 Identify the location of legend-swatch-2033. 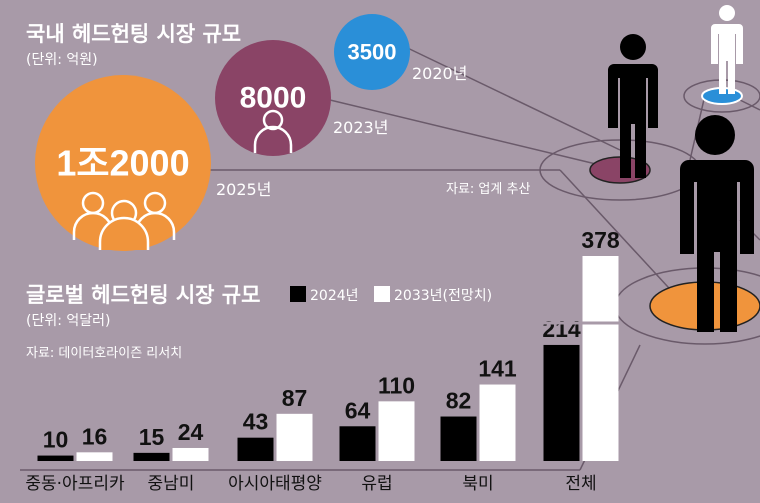
(382, 294).